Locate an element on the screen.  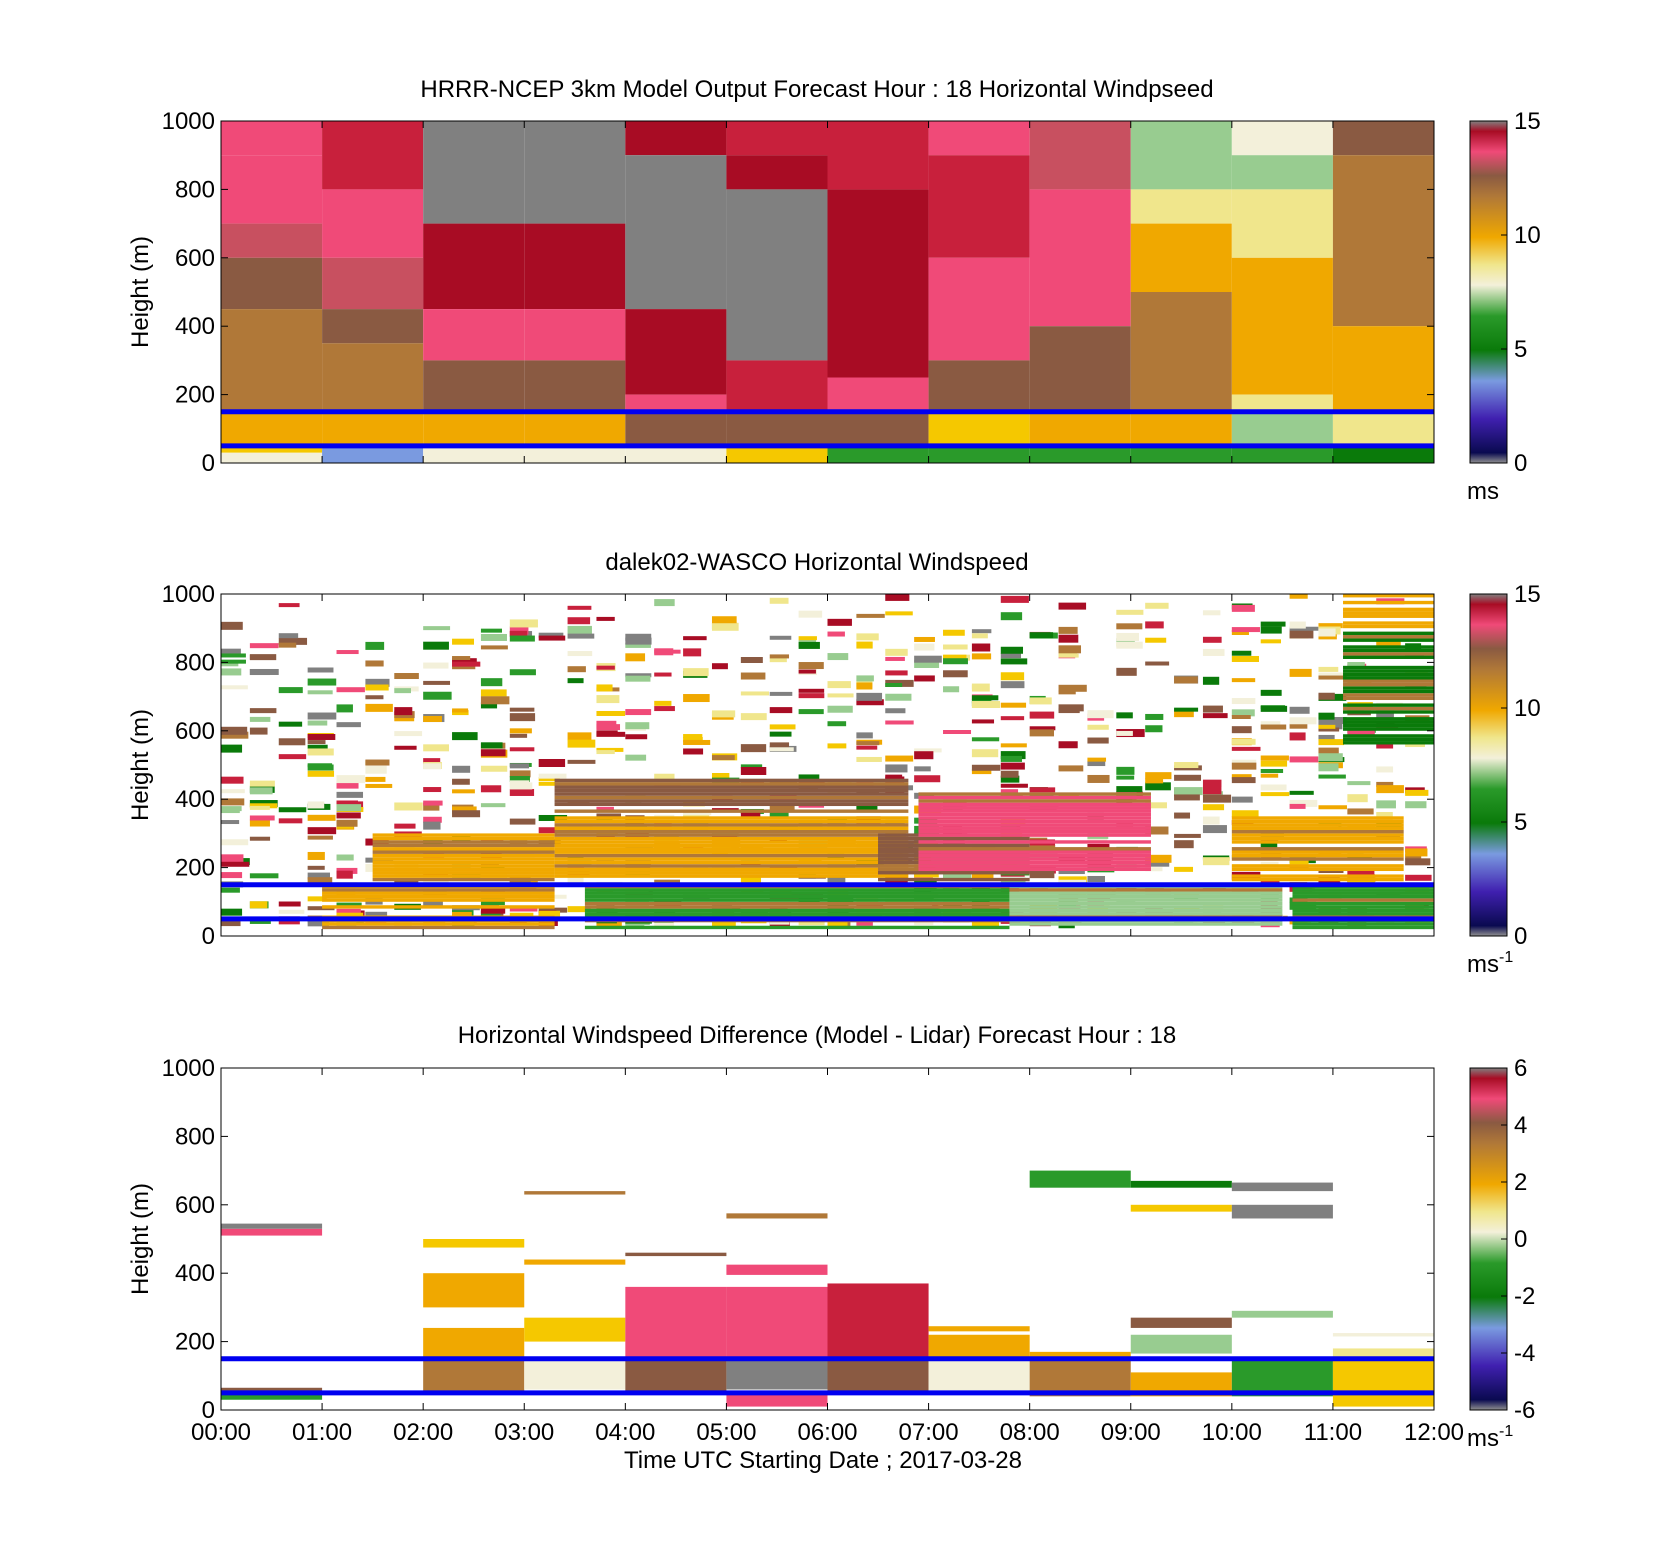
x-tick-label: 08:00 is located at coordinates (1030, 1432).